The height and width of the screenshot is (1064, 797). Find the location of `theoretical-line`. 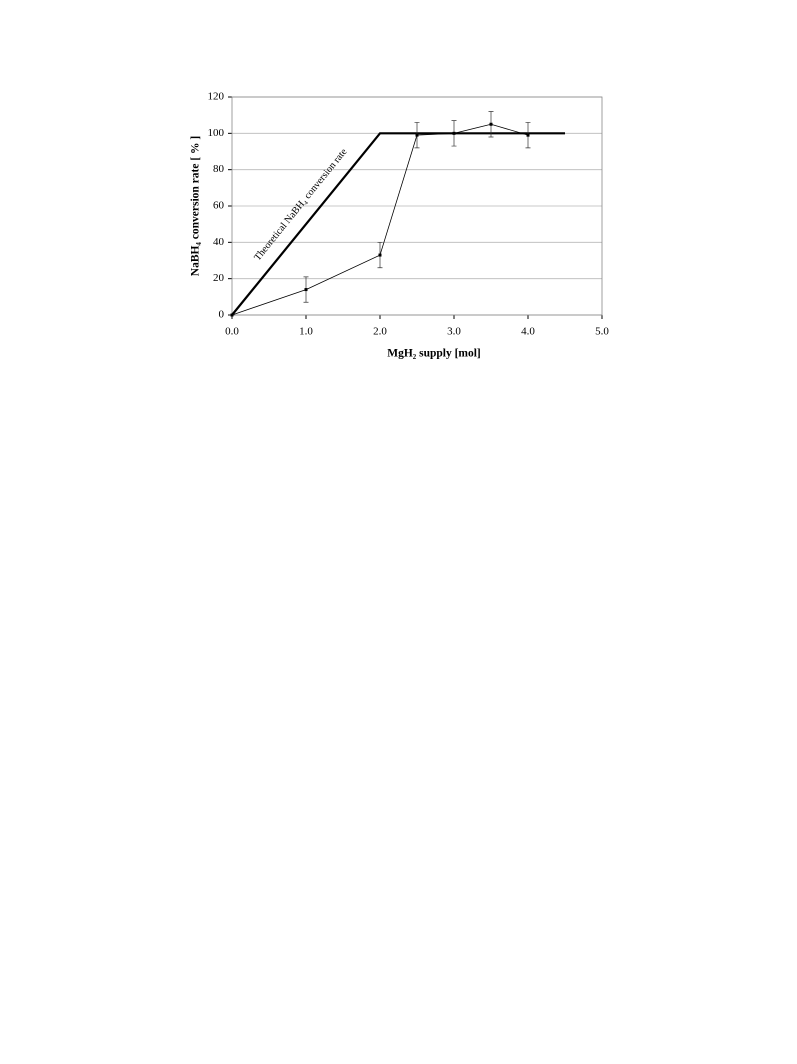

theoretical-line is located at coordinates (398, 224).